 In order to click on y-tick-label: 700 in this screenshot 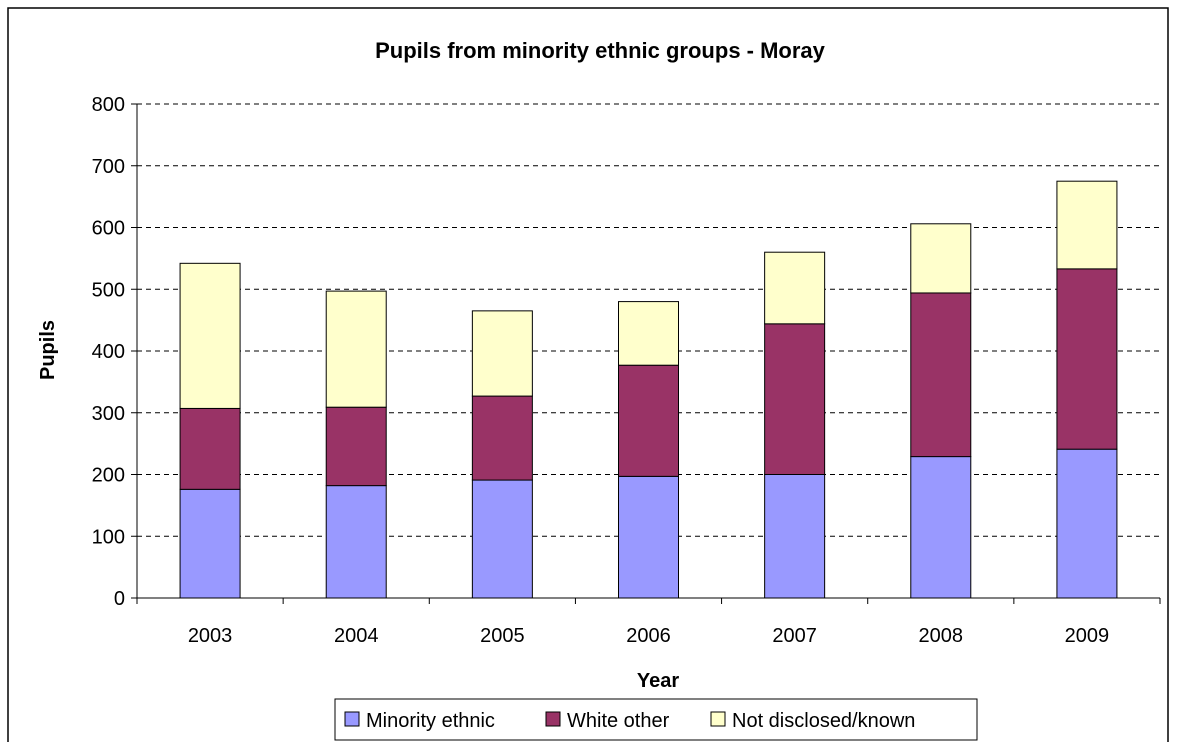, I will do `click(108, 167)`.